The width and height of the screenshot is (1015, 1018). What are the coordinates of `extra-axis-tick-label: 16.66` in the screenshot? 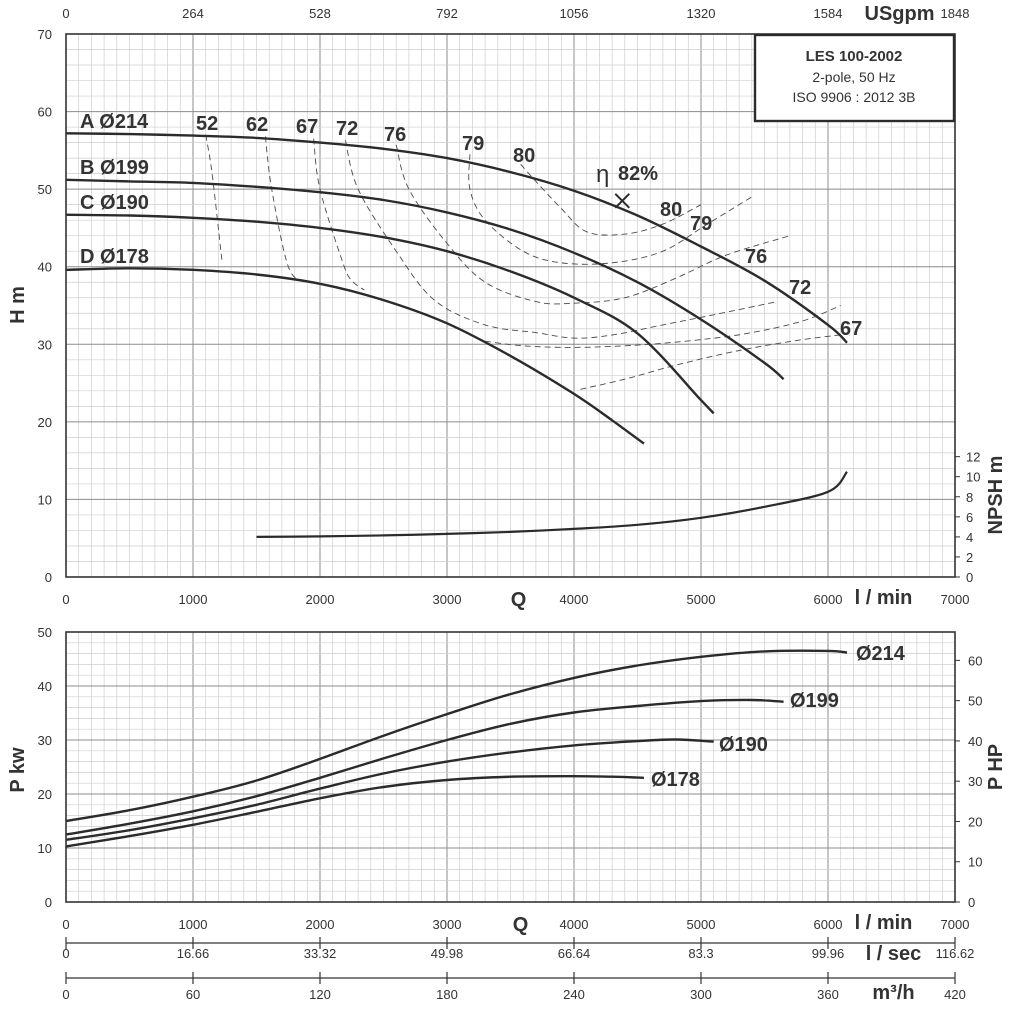 It's located at (193, 953).